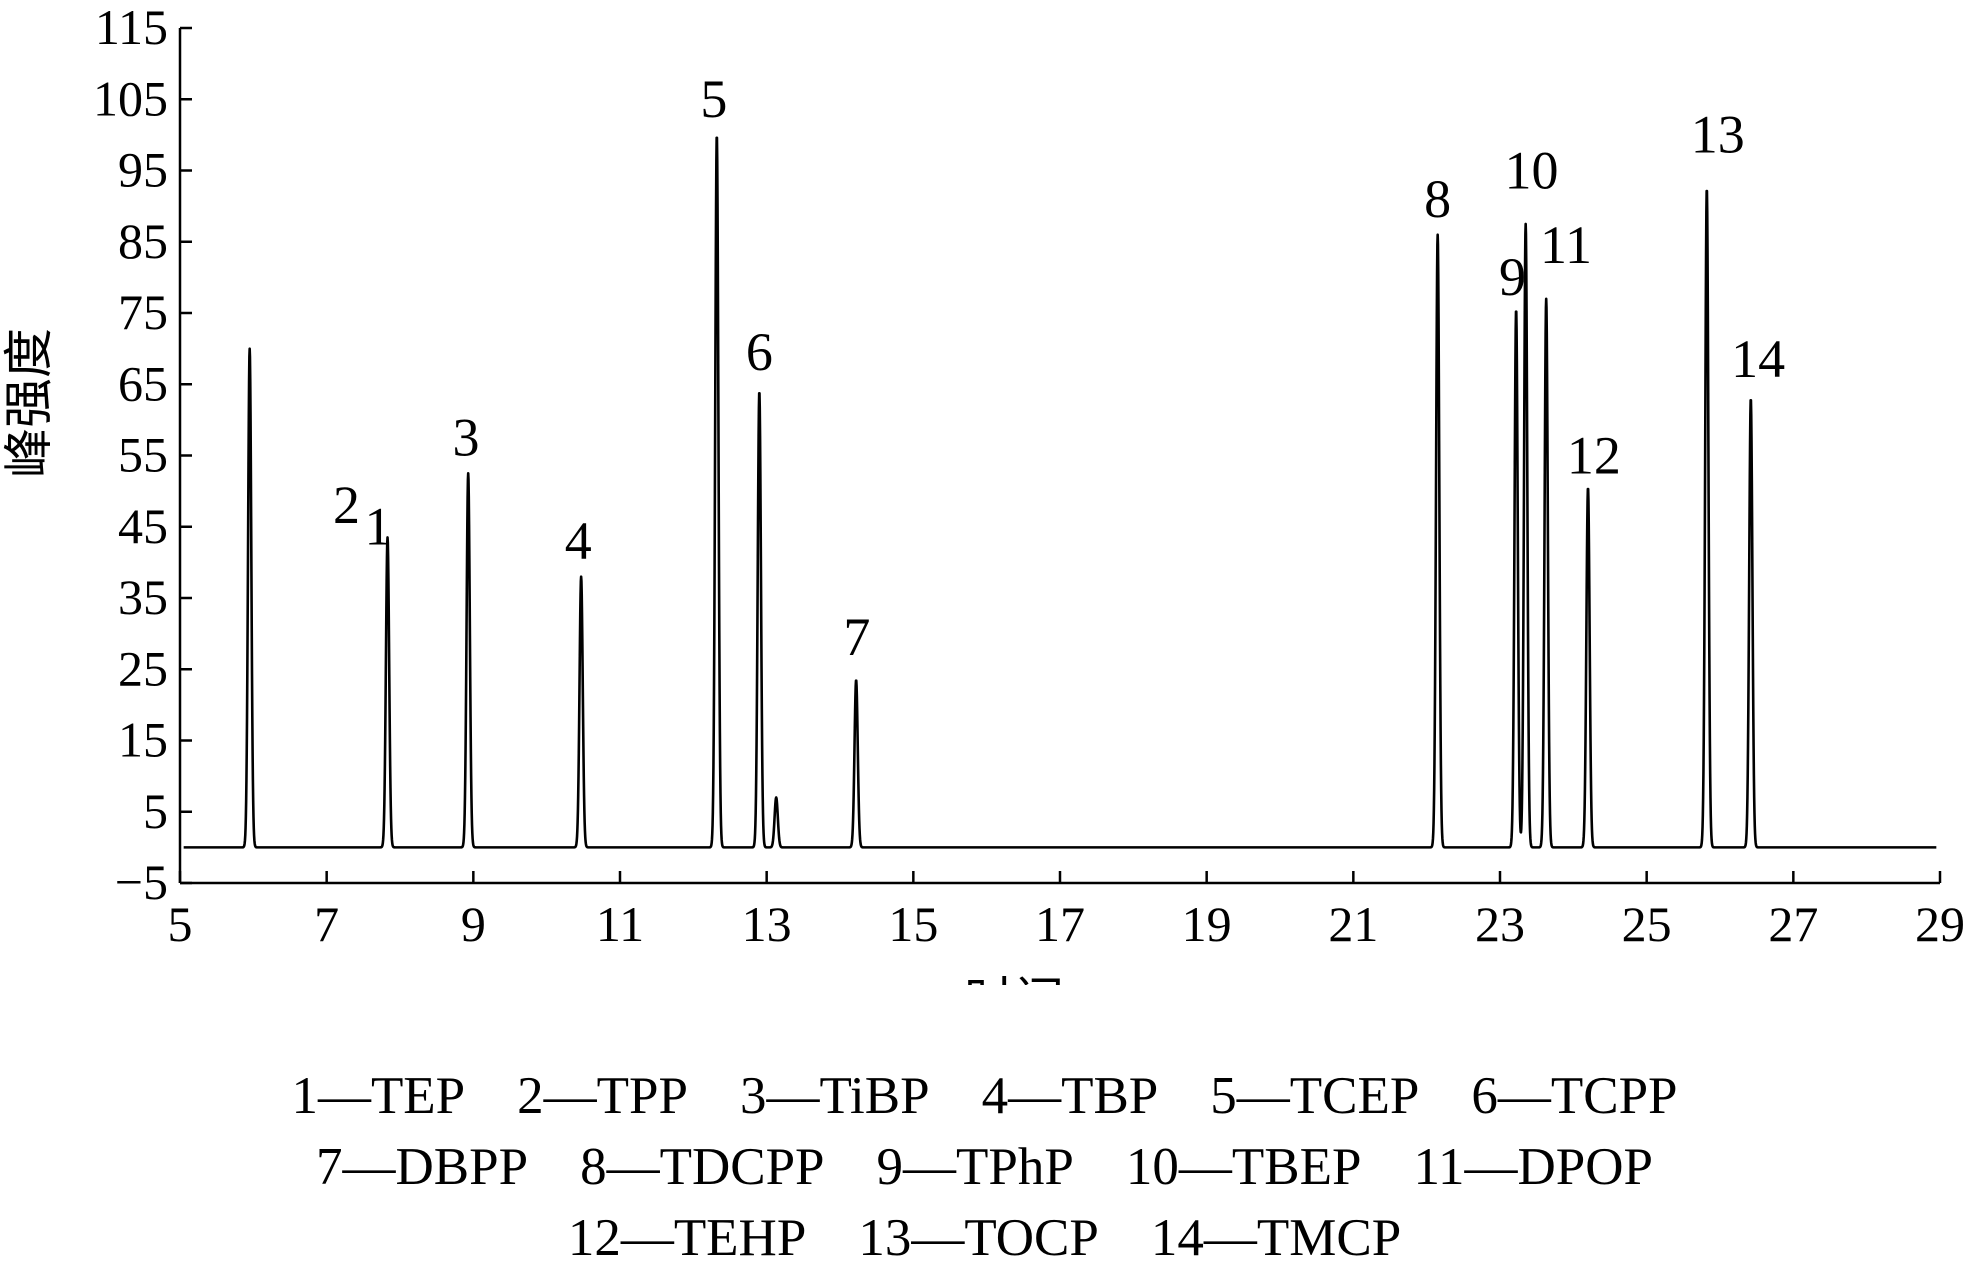  Describe the element at coordinates (131, 27) in the screenshot. I see `y-tick-label: 115` at that location.